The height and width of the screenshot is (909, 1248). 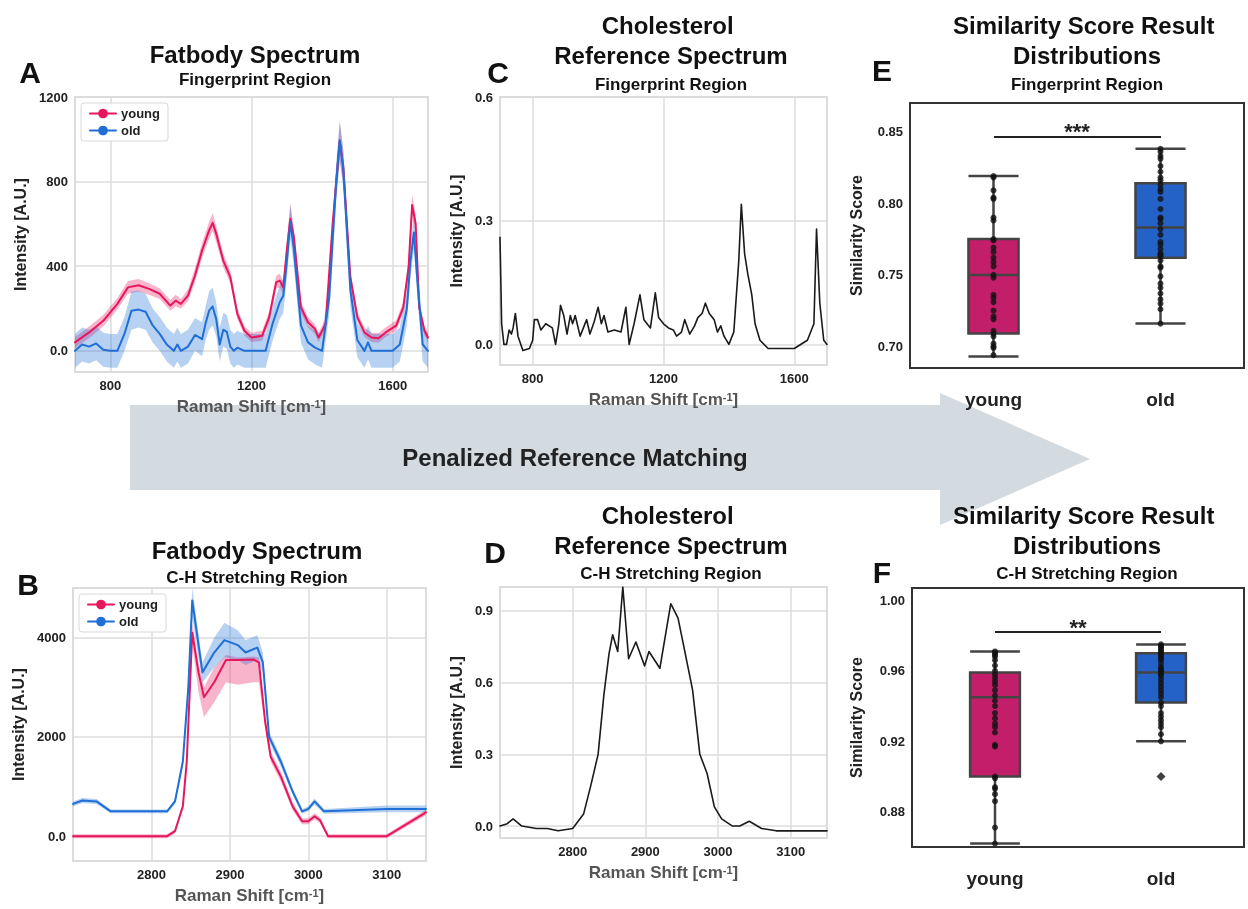 I want to click on y-tick-label: 0.88, so click(x=892, y=812).